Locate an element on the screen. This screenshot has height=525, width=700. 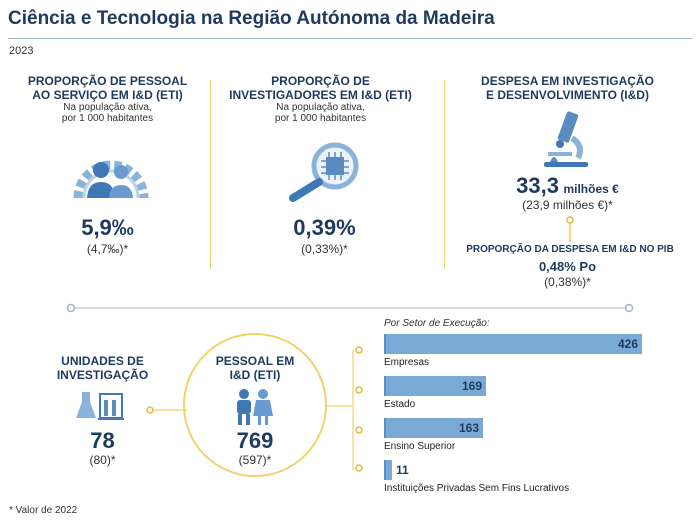
microscope-icon is located at coordinates (566, 138).